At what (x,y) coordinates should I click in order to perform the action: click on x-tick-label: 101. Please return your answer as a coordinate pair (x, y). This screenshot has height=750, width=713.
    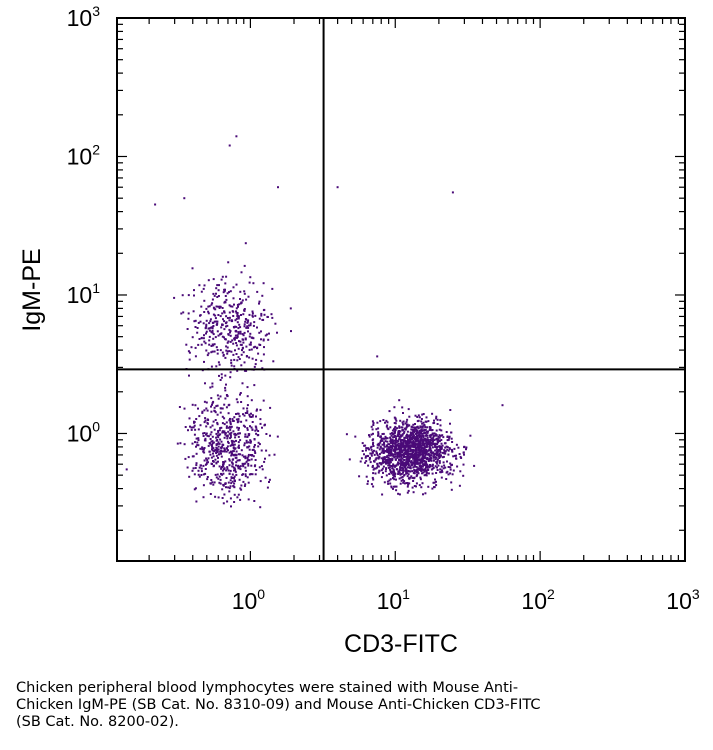
    Looking at the image, I should click on (394, 600).